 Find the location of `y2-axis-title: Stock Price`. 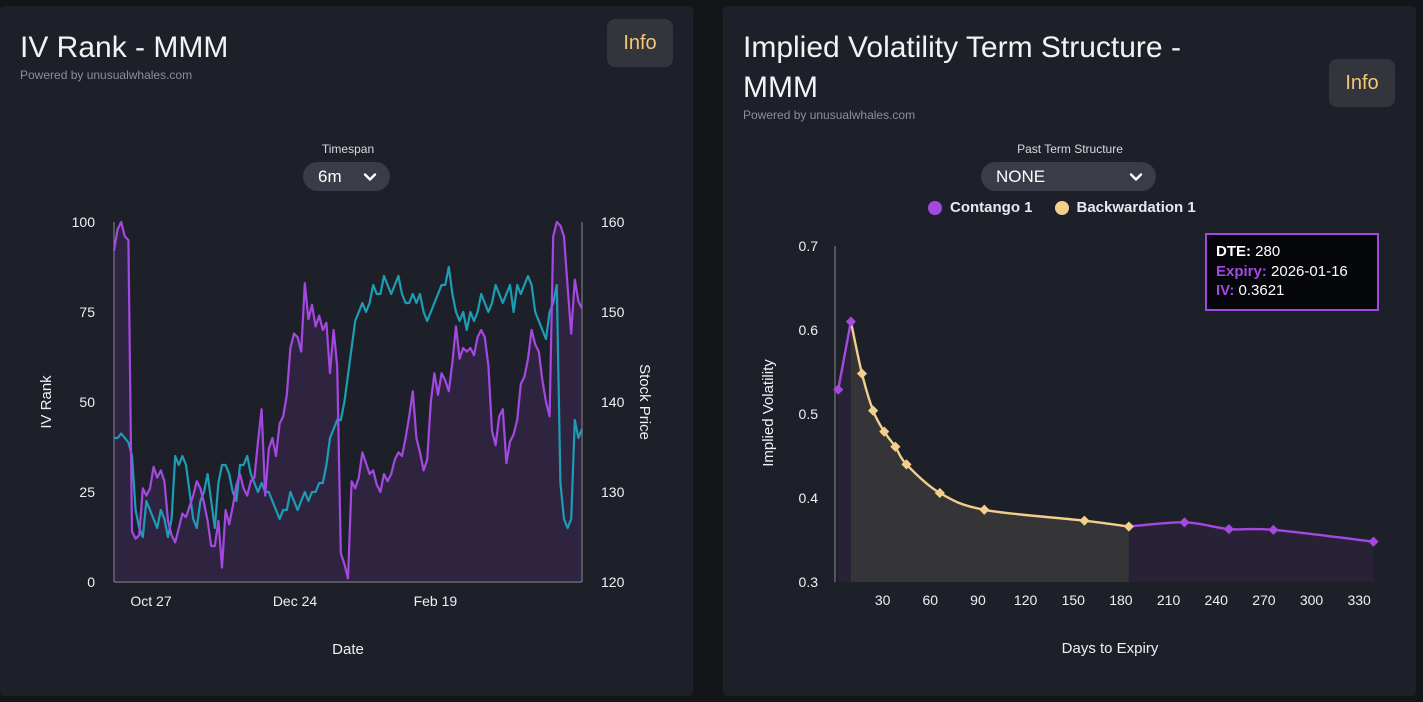

y2-axis-title: Stock Price is located at coordinates (644, 402).